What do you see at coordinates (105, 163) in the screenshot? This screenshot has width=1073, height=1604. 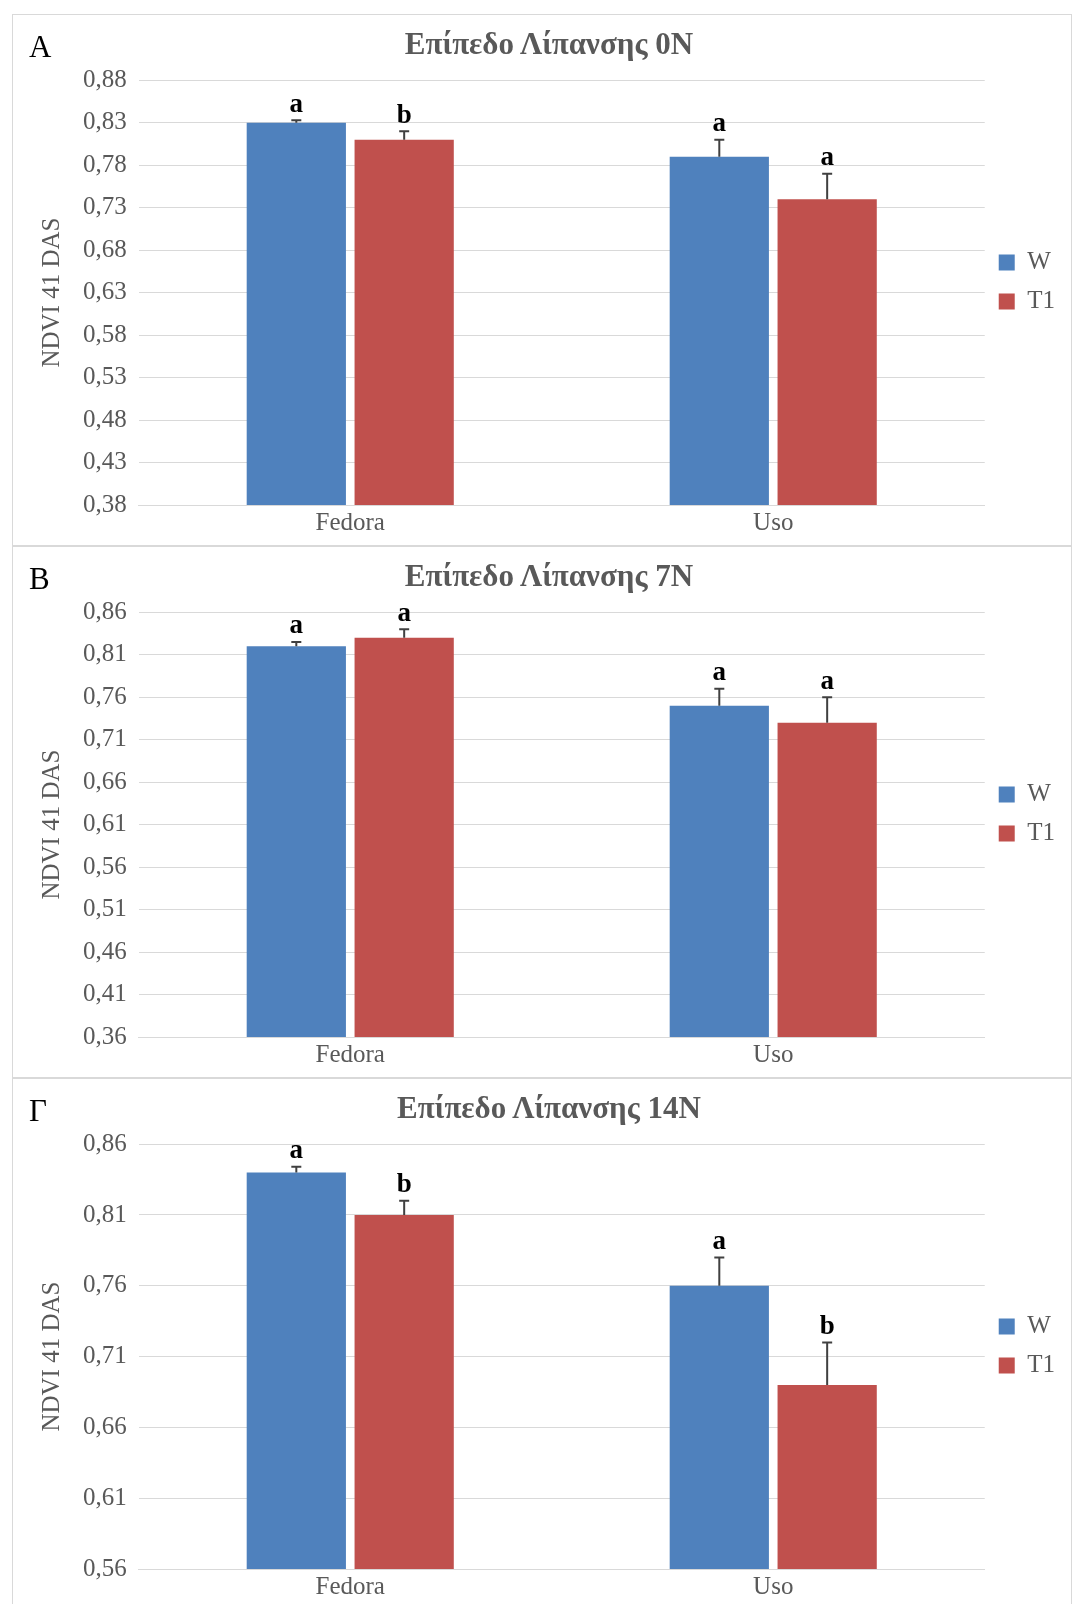 I see `y-tick-label: 0,78` at bounding box center [105, 163].